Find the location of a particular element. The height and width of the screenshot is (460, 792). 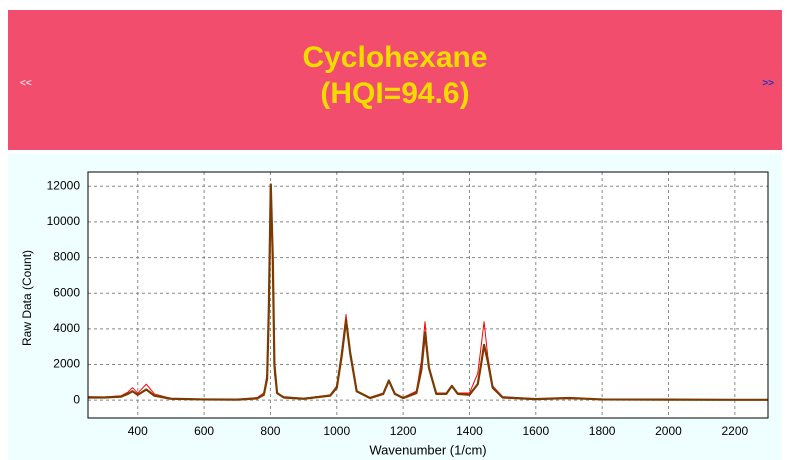

y-tick-label: 0 is located at coordinates (76, 399).